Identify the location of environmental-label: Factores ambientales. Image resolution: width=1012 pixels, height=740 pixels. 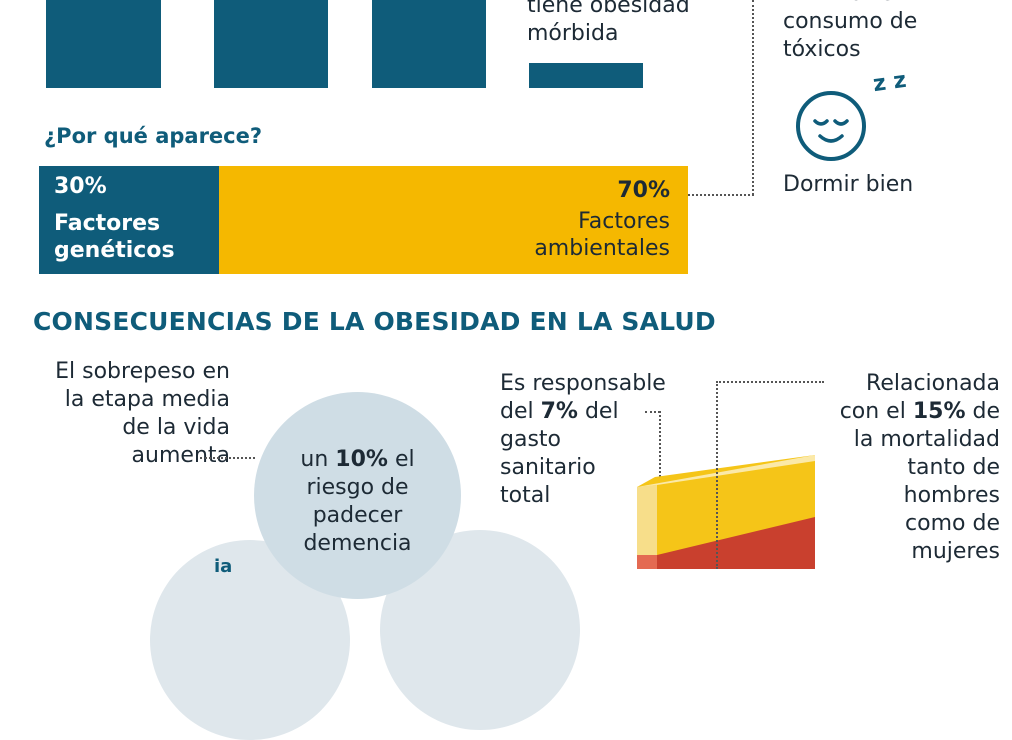
(602, 235).